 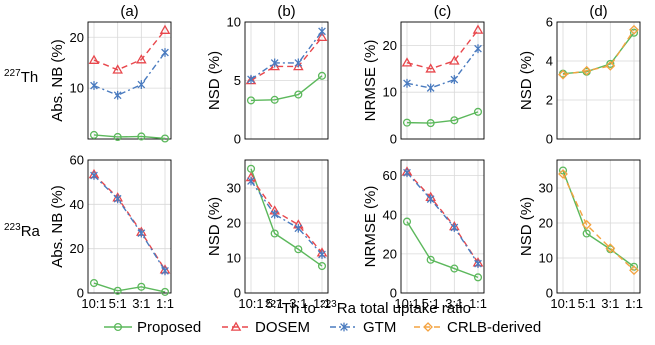 What do you see at coordinates (234, 188) in the screenshot?
I see `y-tick-label: 30` at bounding box center [234, 188].